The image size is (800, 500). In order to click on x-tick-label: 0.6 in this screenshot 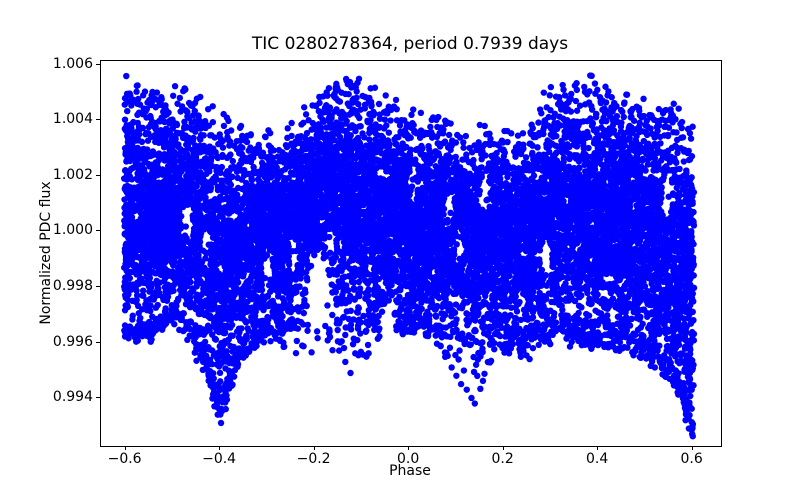, I will do `click(691, 459)`.